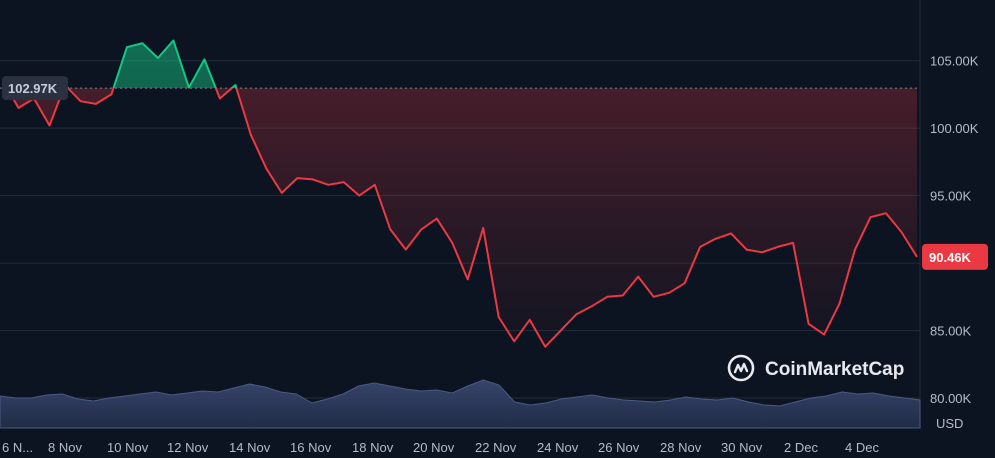 Image resolution: width=995 pixels, height=458 pixels. I want to click on x-tick-label: 2 Dec, so click(801, 447).